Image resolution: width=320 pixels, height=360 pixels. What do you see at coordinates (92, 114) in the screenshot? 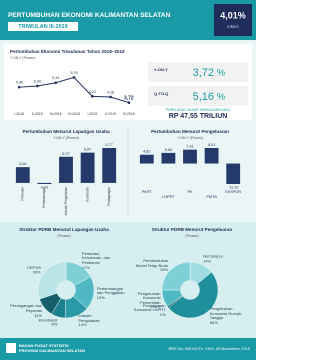
I see `x-tick-label: I-2019` at bounding box center [92, 114].